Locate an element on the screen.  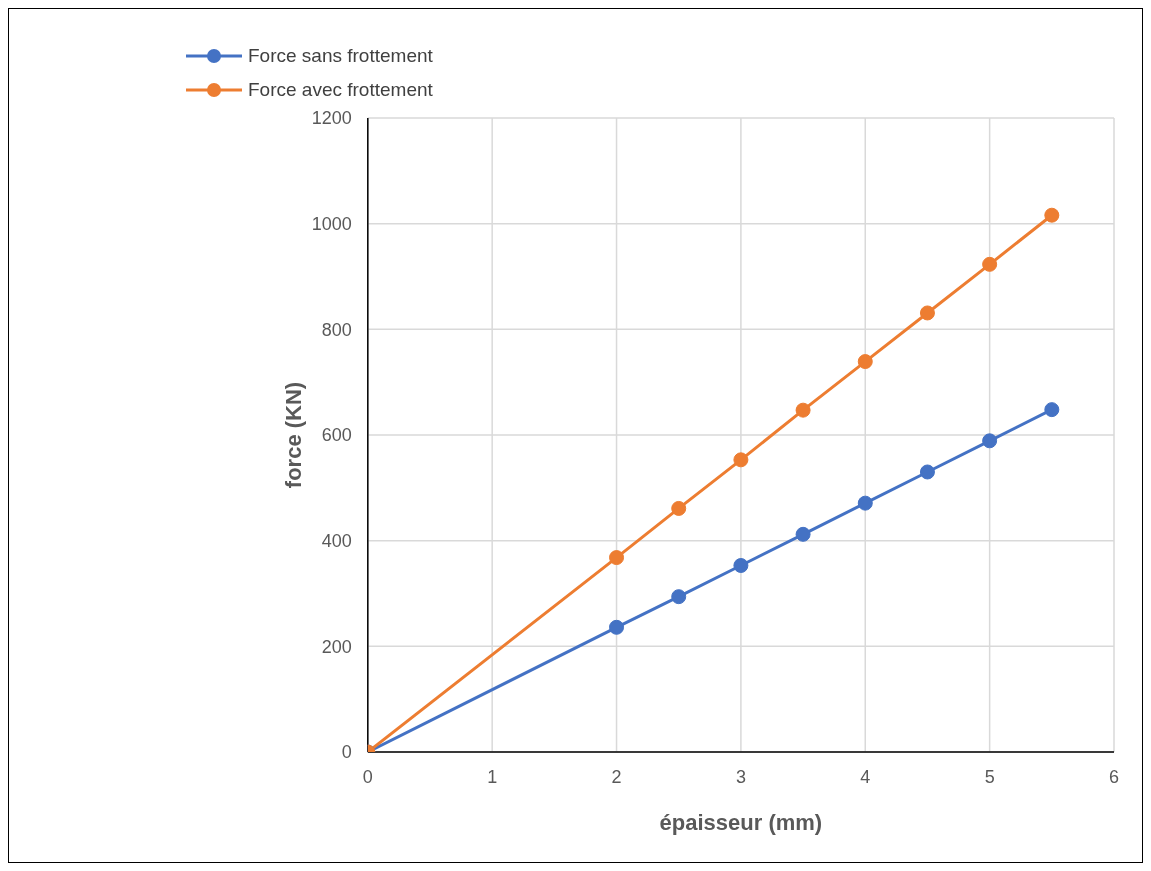
legend-label: Force avec frottement is located at coordinates (340, 90).